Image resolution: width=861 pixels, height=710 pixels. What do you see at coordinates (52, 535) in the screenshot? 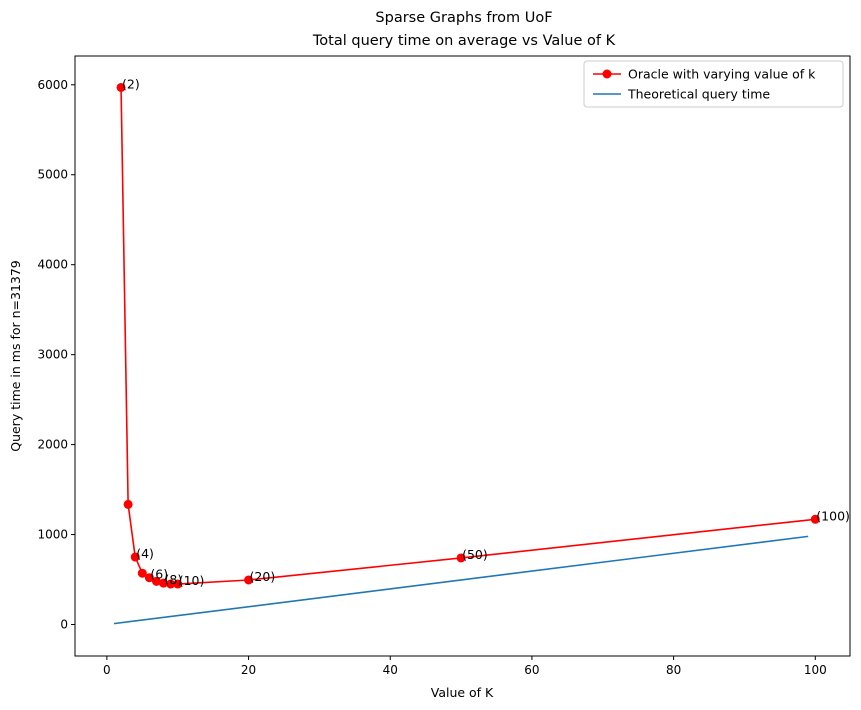
I see `y-tick-label: 1000` at bounding box center [52, 535].